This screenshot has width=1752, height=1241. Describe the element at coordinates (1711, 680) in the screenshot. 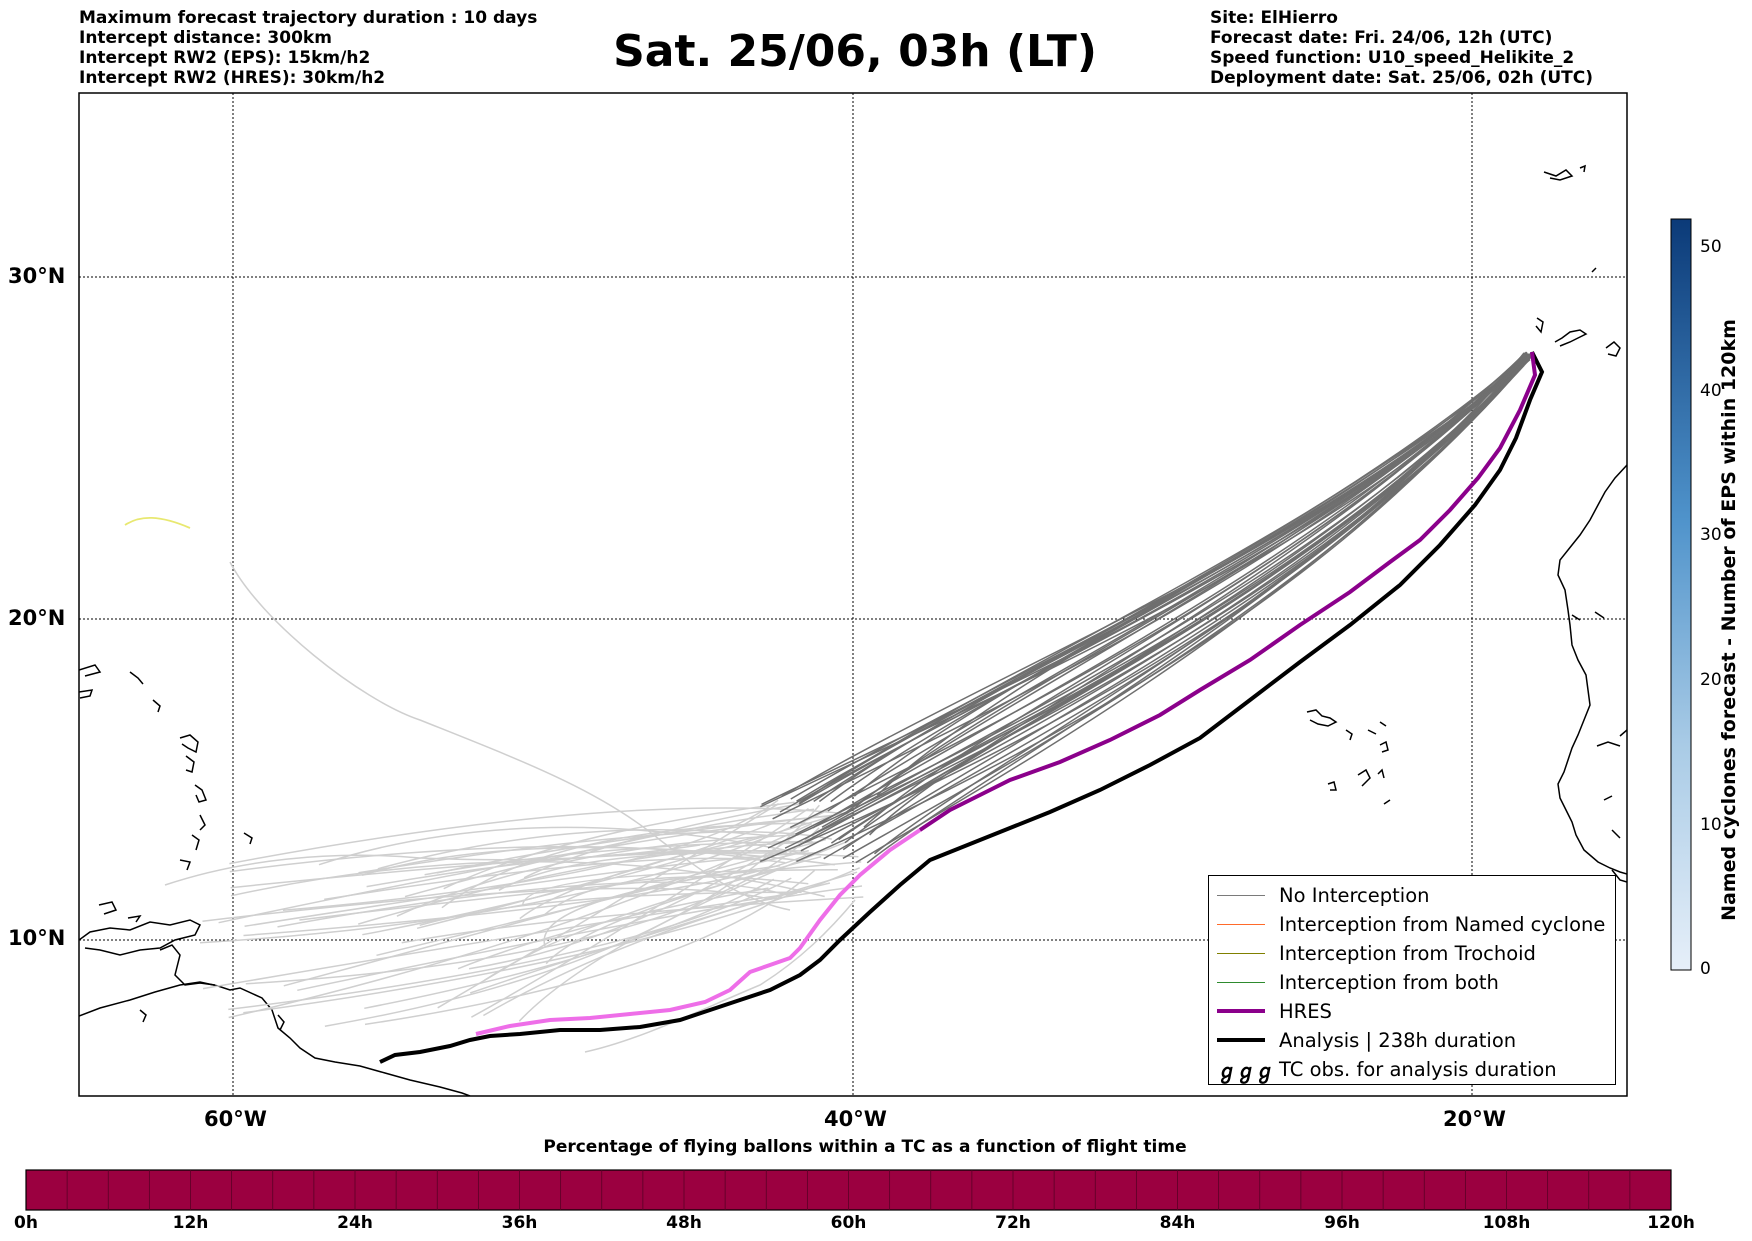

I see `colorbar-tick-20: 20` at that location.